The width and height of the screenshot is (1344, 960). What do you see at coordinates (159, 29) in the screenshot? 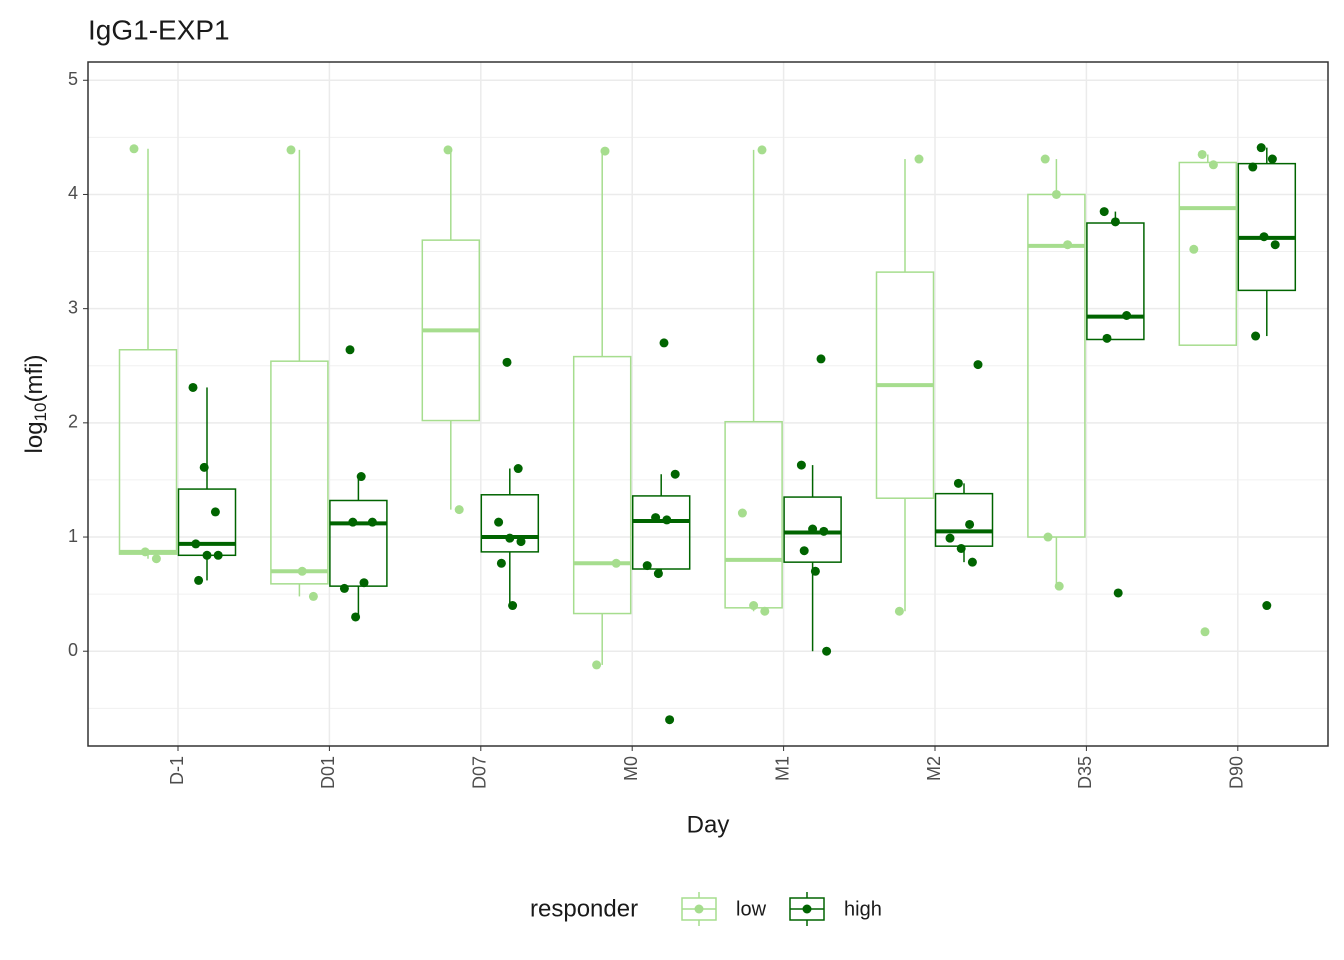
I see `chart-title: IgG1-EXP1` at bounding box center [159, 29].